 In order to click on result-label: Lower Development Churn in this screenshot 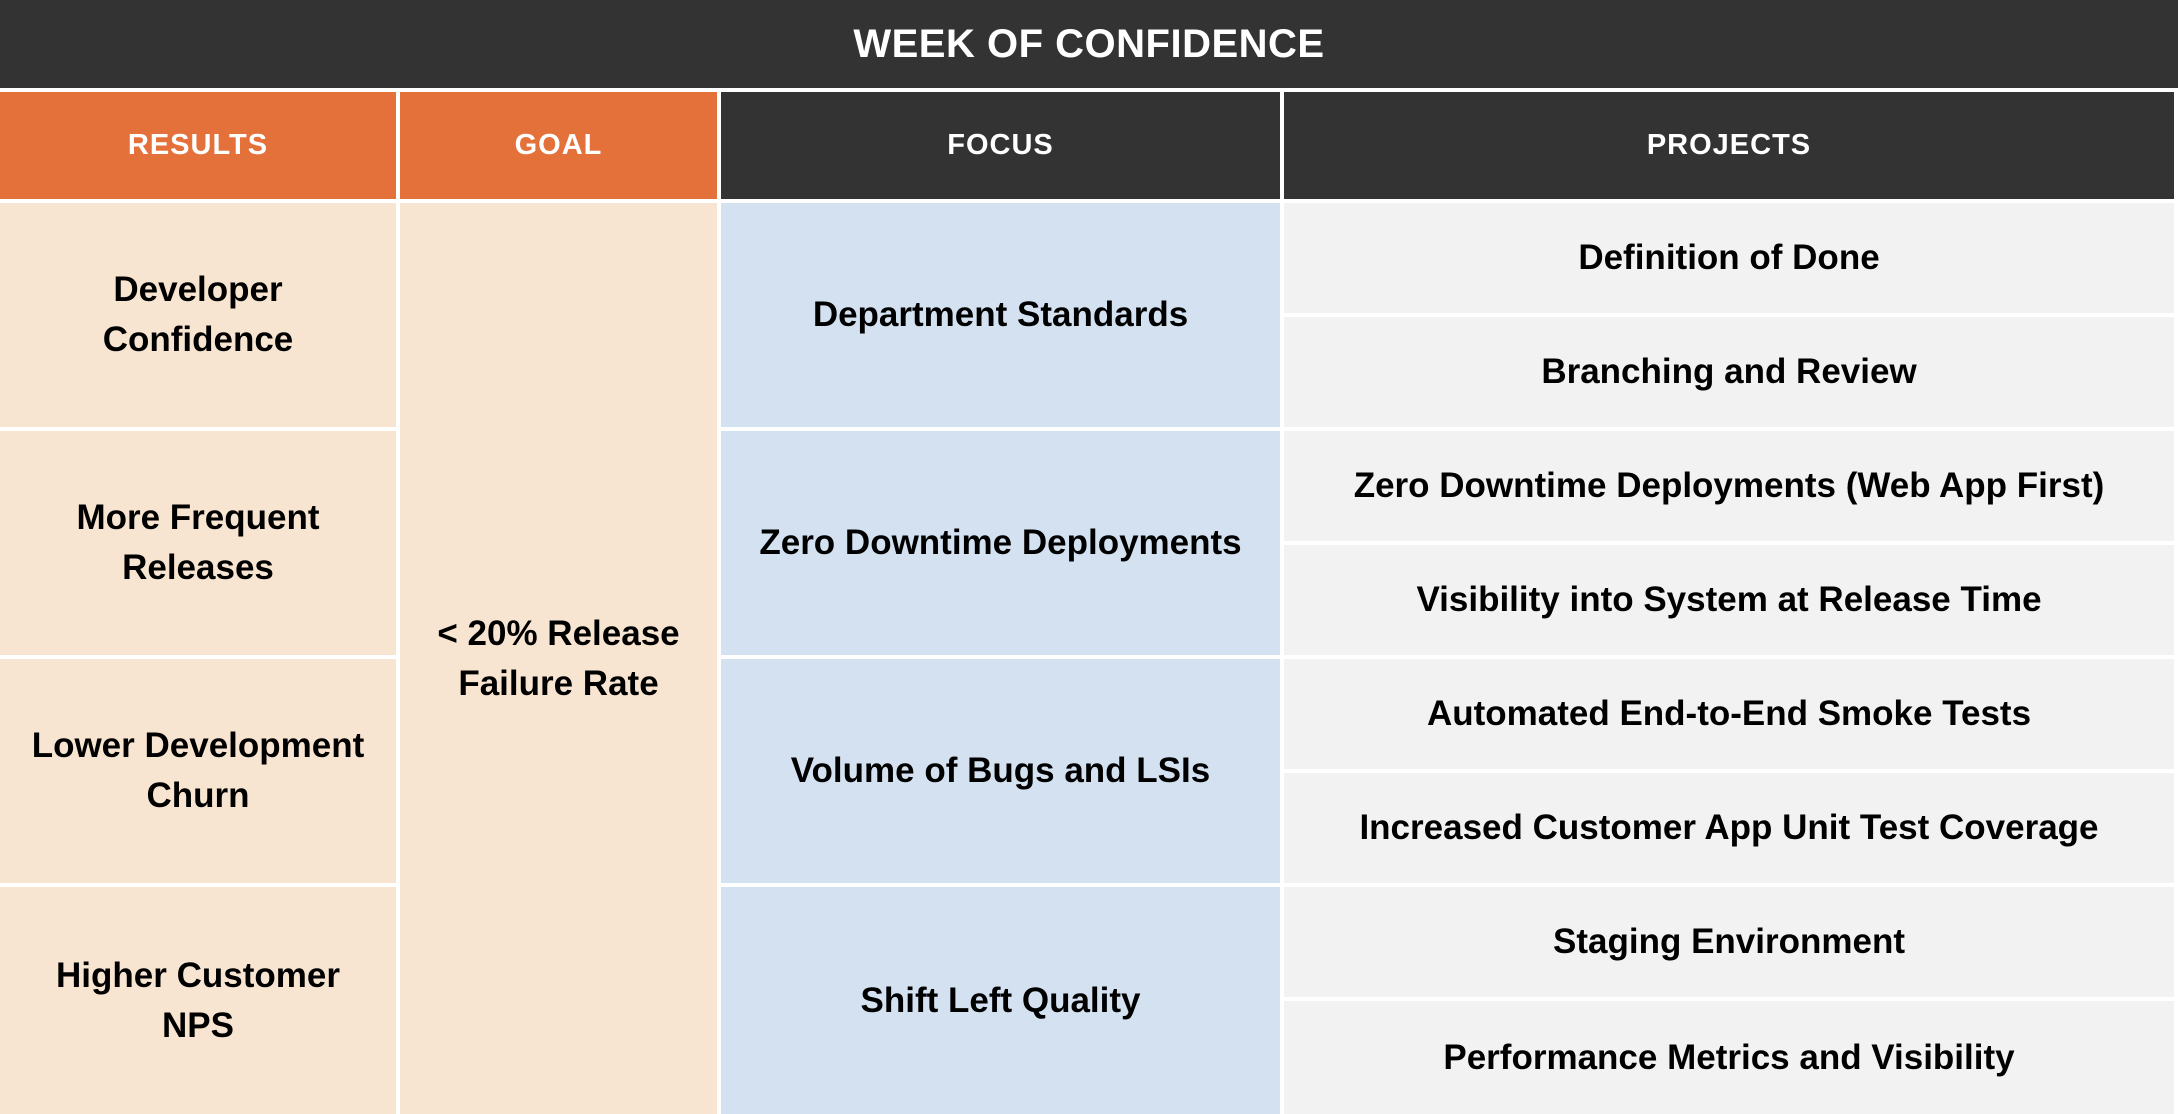, I will do `click(198, 770)`.